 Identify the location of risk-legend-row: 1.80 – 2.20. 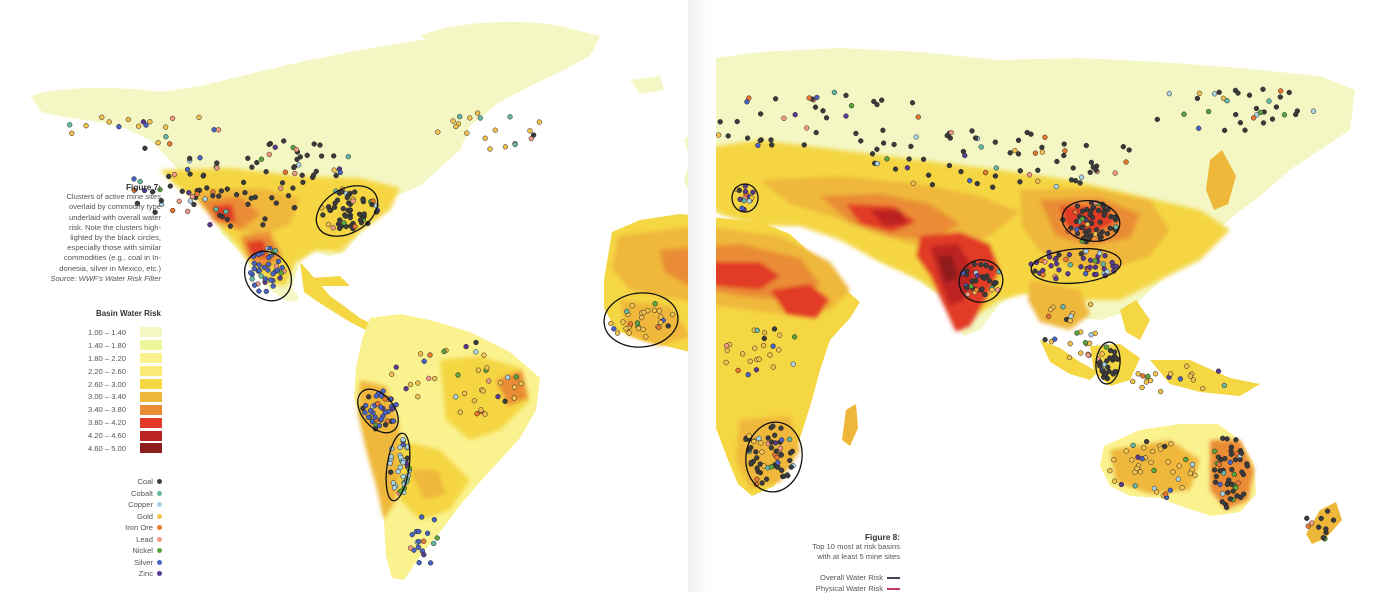
(125, 358).